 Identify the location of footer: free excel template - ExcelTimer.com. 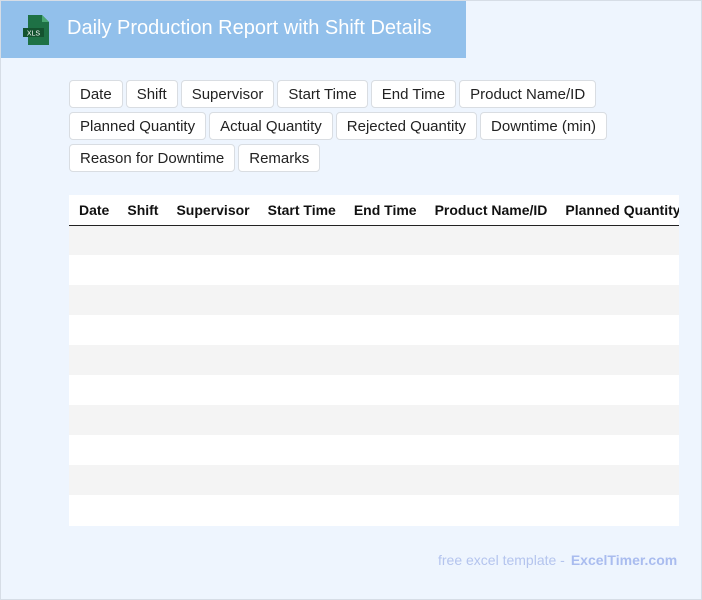
(557, 560).